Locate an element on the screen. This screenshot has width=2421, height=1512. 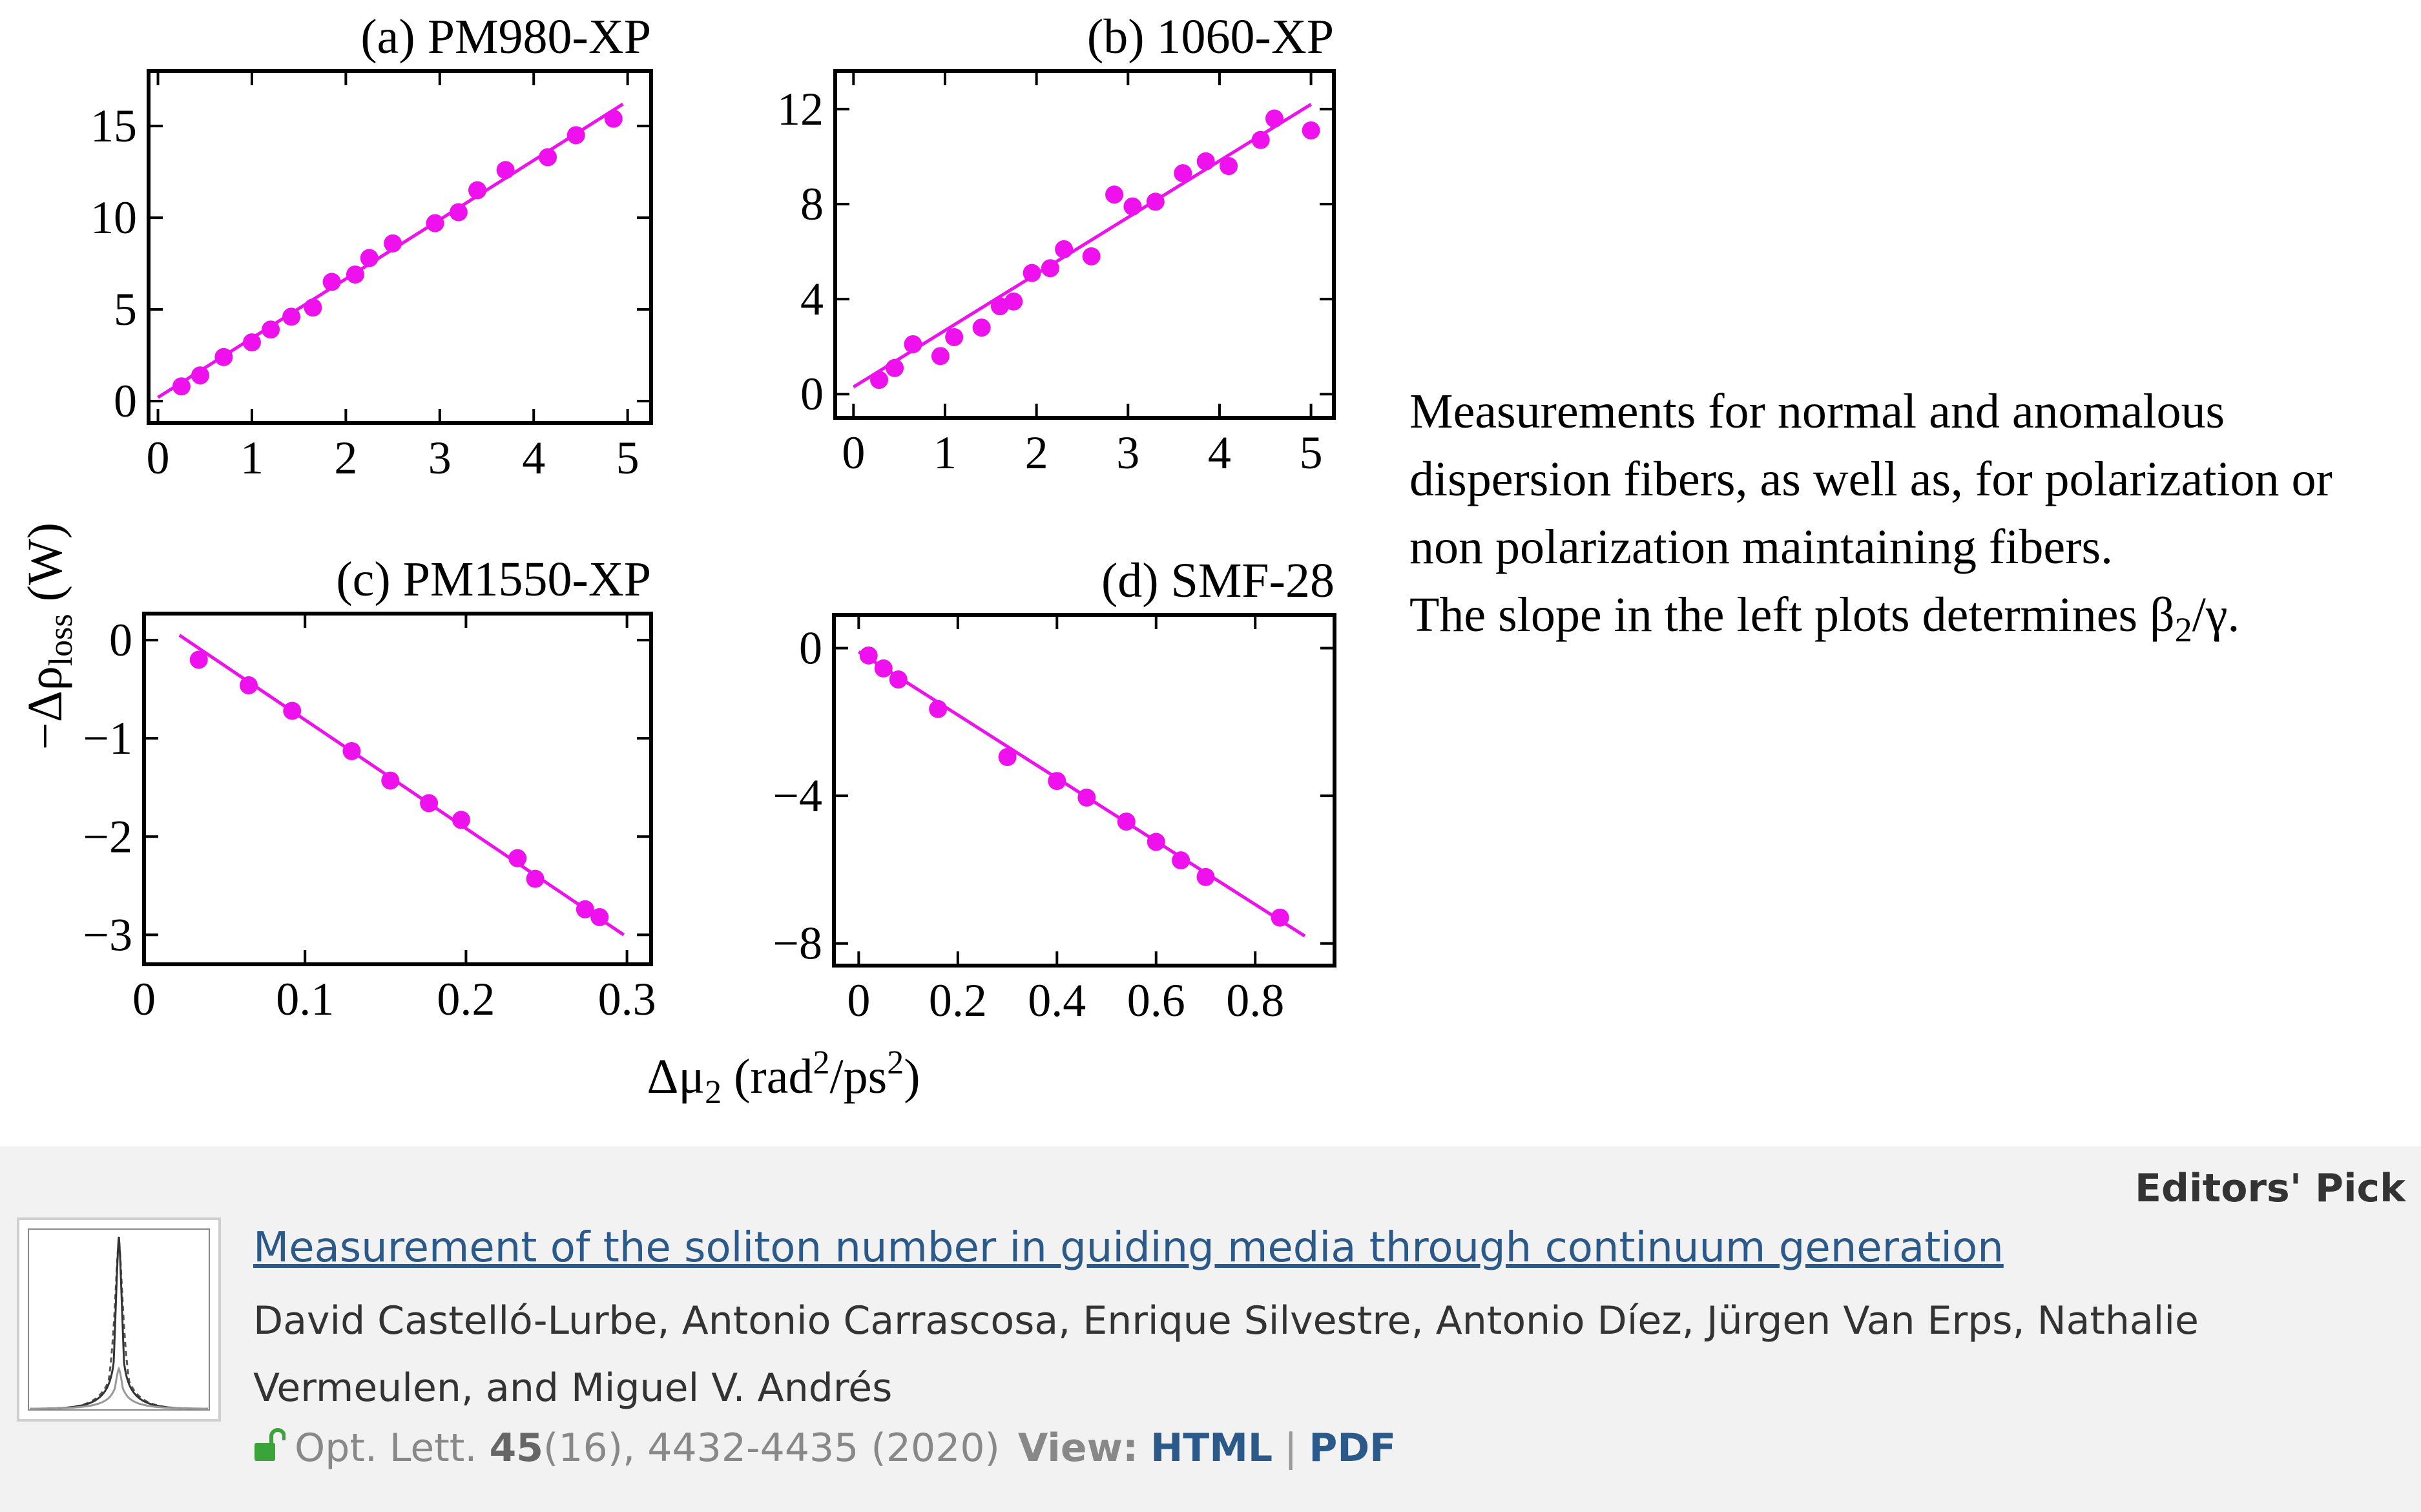
x-tick-label: 0.1 is located at coordinates (305, 999).